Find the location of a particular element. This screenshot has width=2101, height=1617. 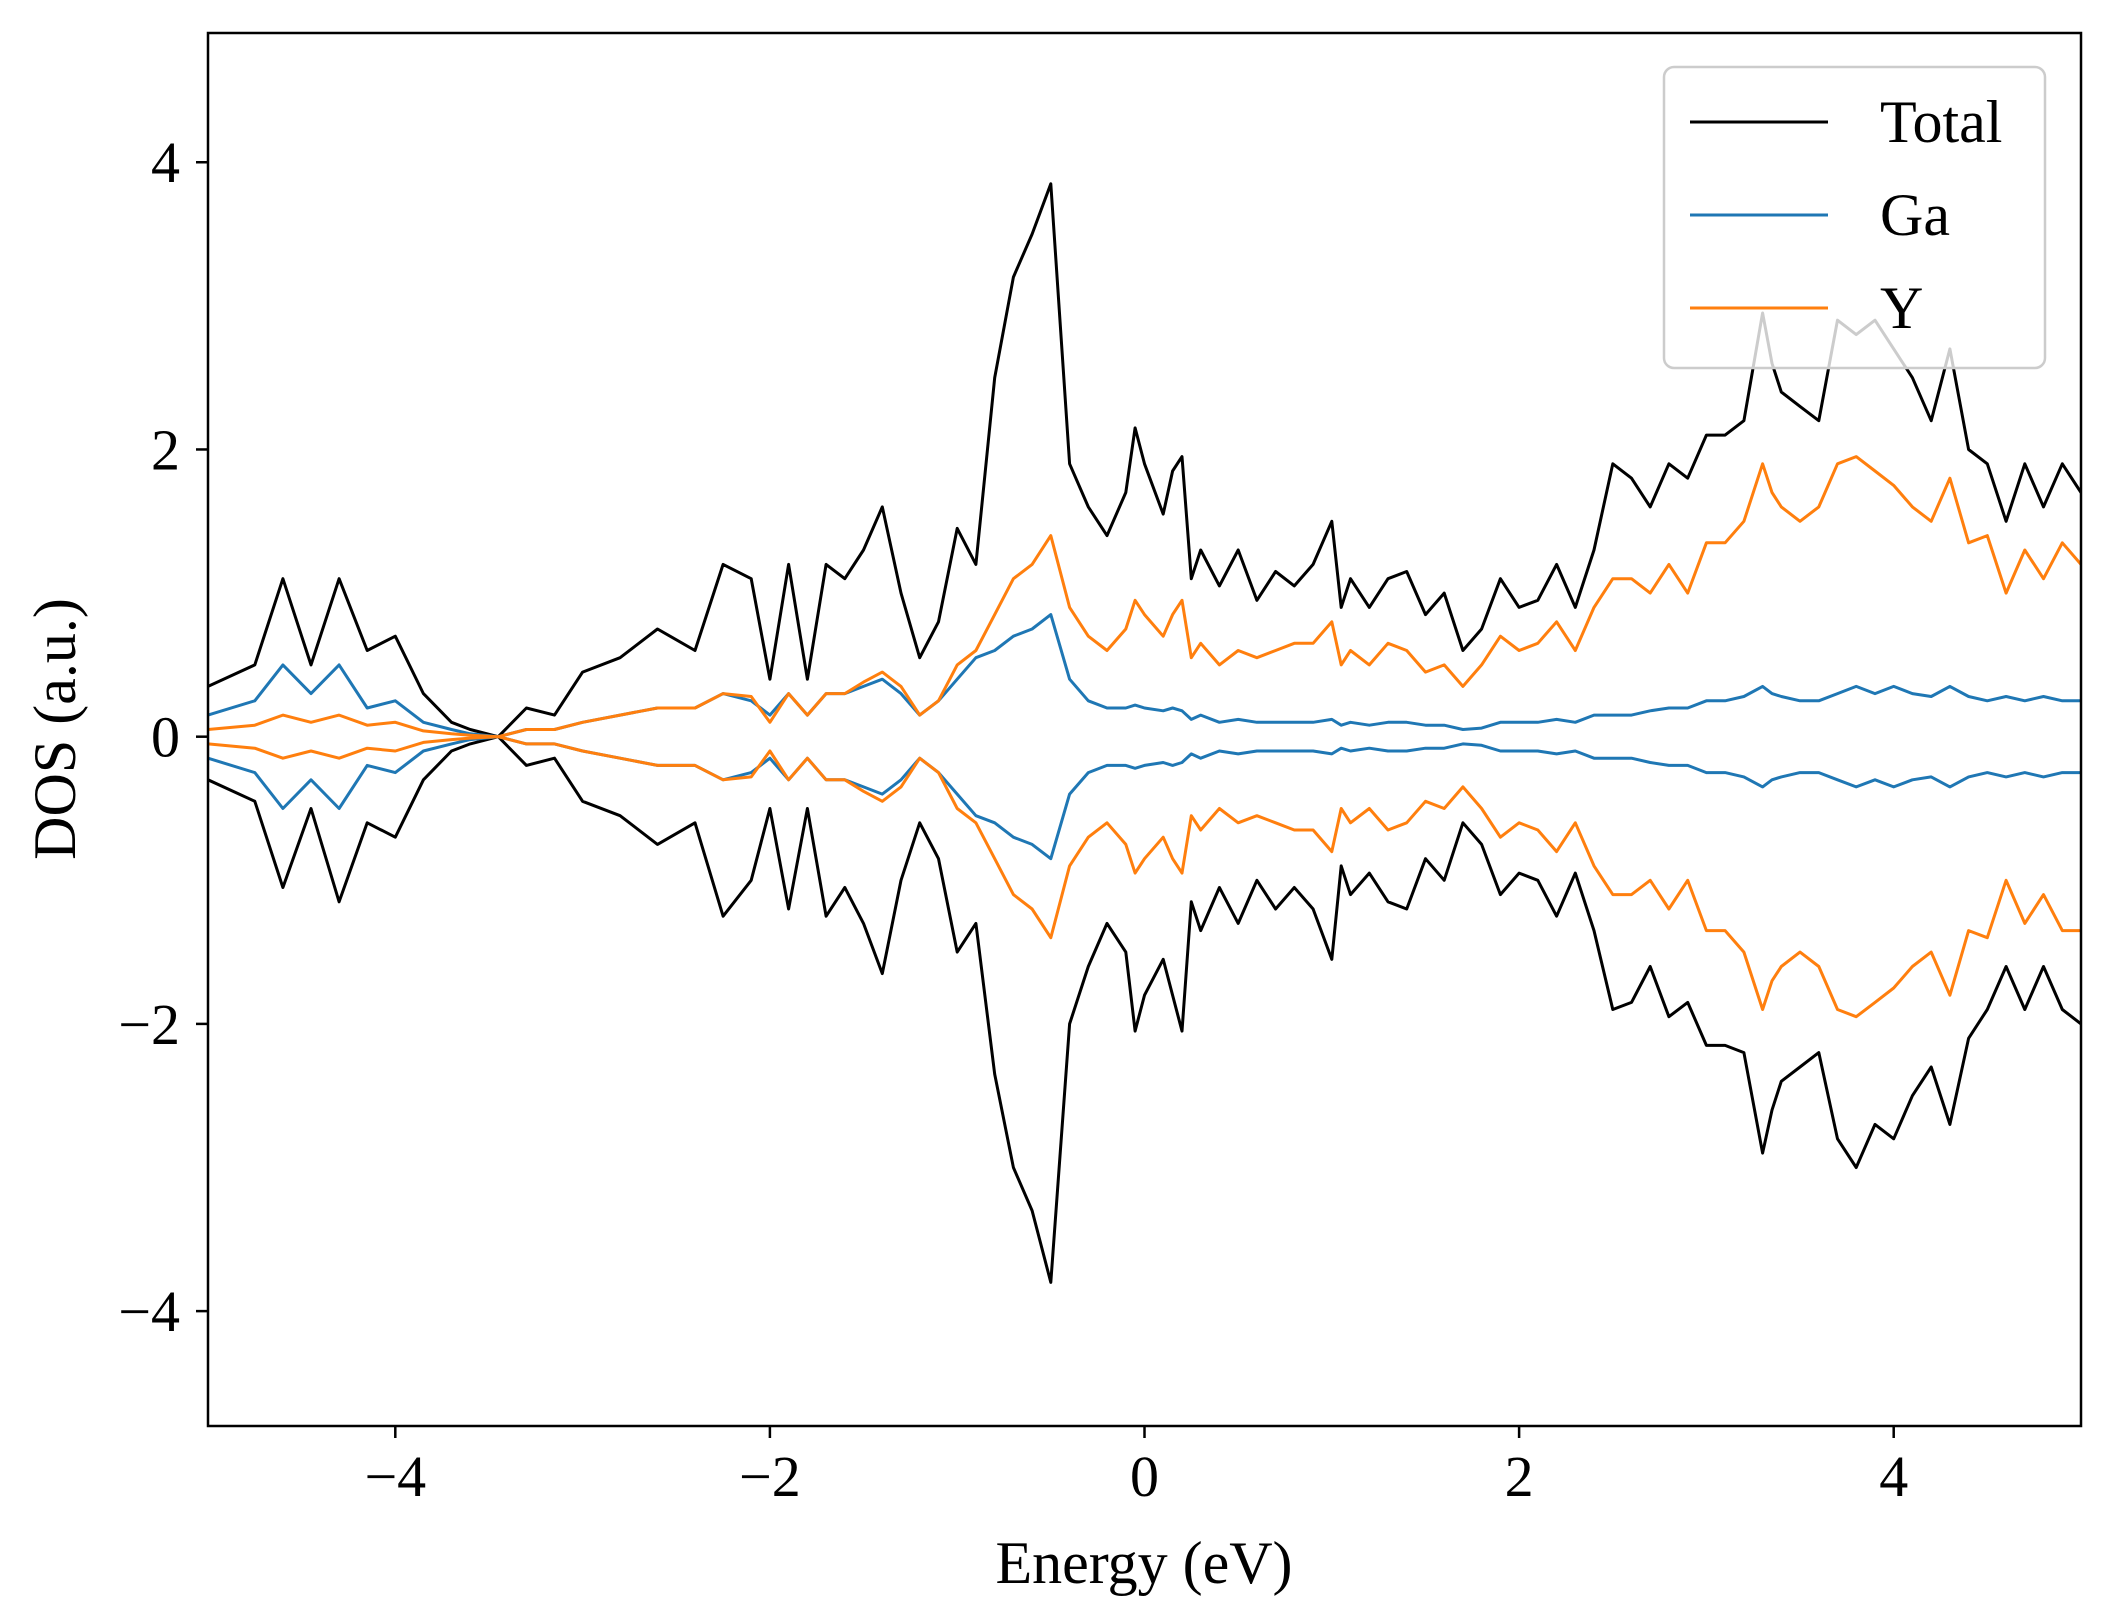

x-axis: −4 −2 0 2 4 is located at coordinates (1136, 1467).